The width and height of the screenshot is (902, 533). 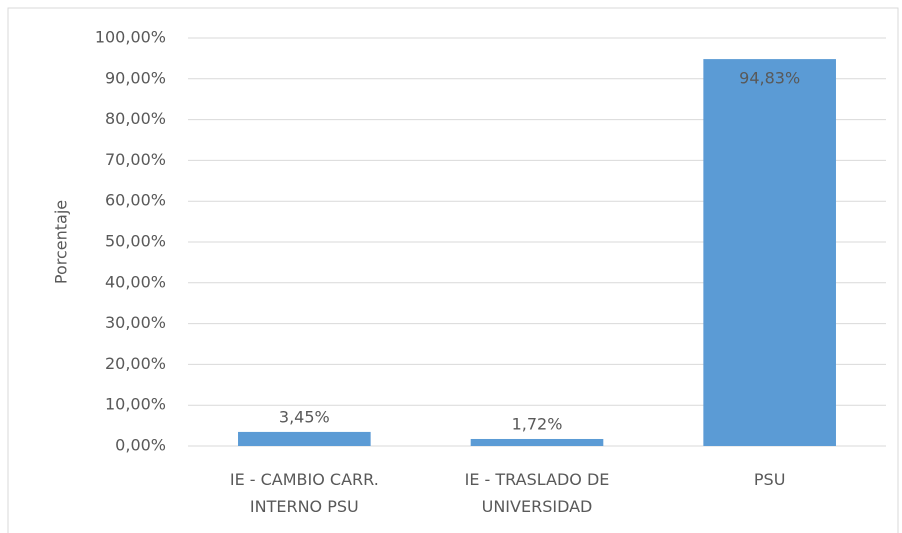 I want to click on y-tick-label: 0,00%, so click(x=140, y=445).